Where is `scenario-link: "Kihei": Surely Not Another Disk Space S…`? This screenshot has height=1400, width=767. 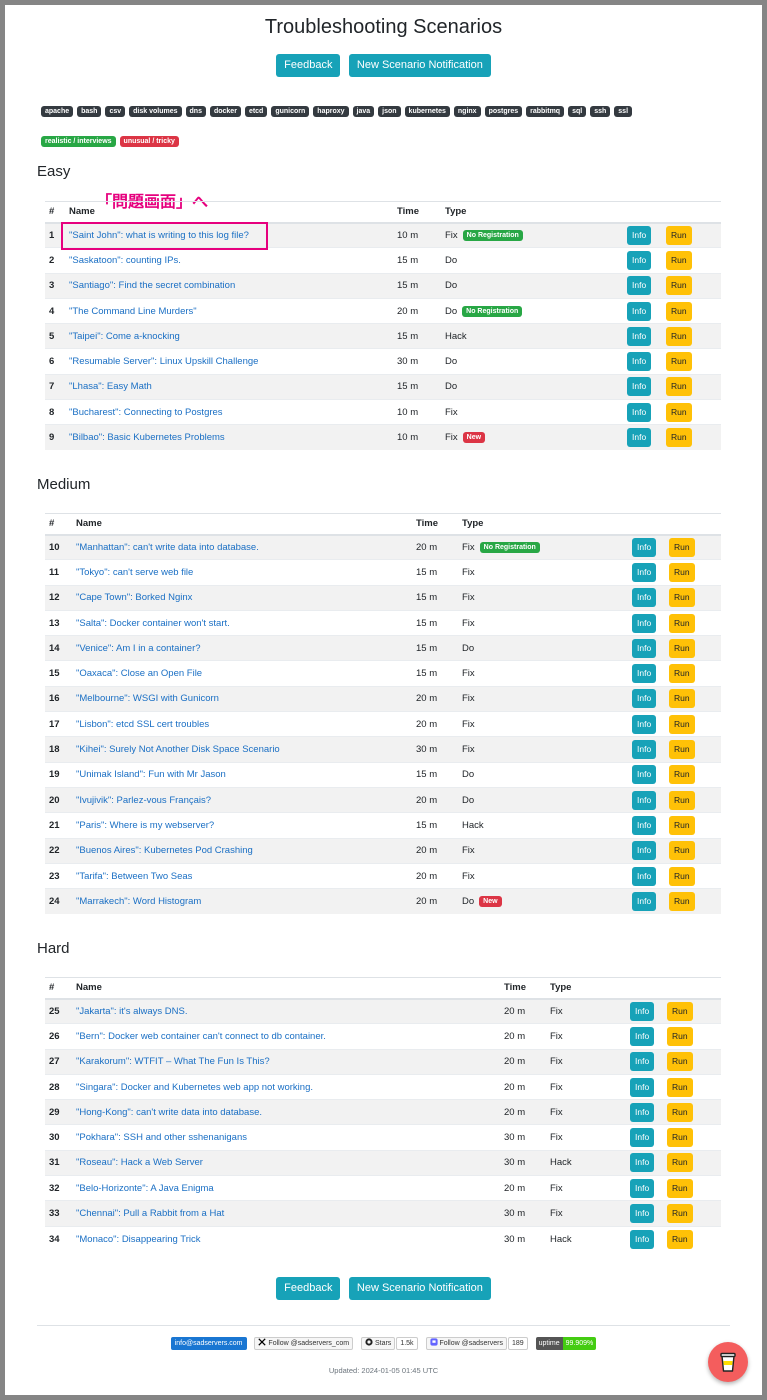
scenario-link: "Kihei": Surely Not Another Disk Space S… is located at coordinates (178, 750).